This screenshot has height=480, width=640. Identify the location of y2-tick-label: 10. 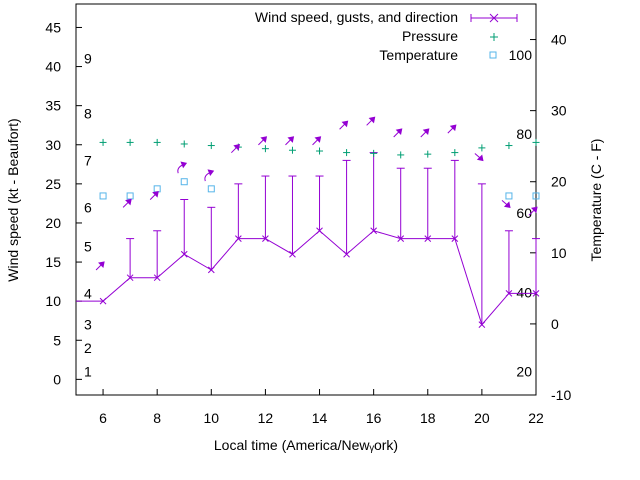
(559, 253).